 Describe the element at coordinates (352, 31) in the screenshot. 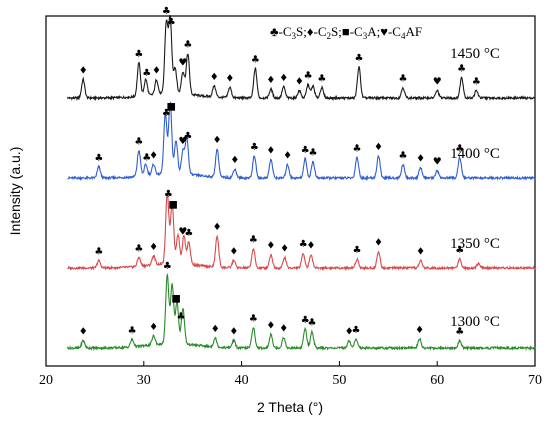

I see `legend-symbol: ■-C` at that location.